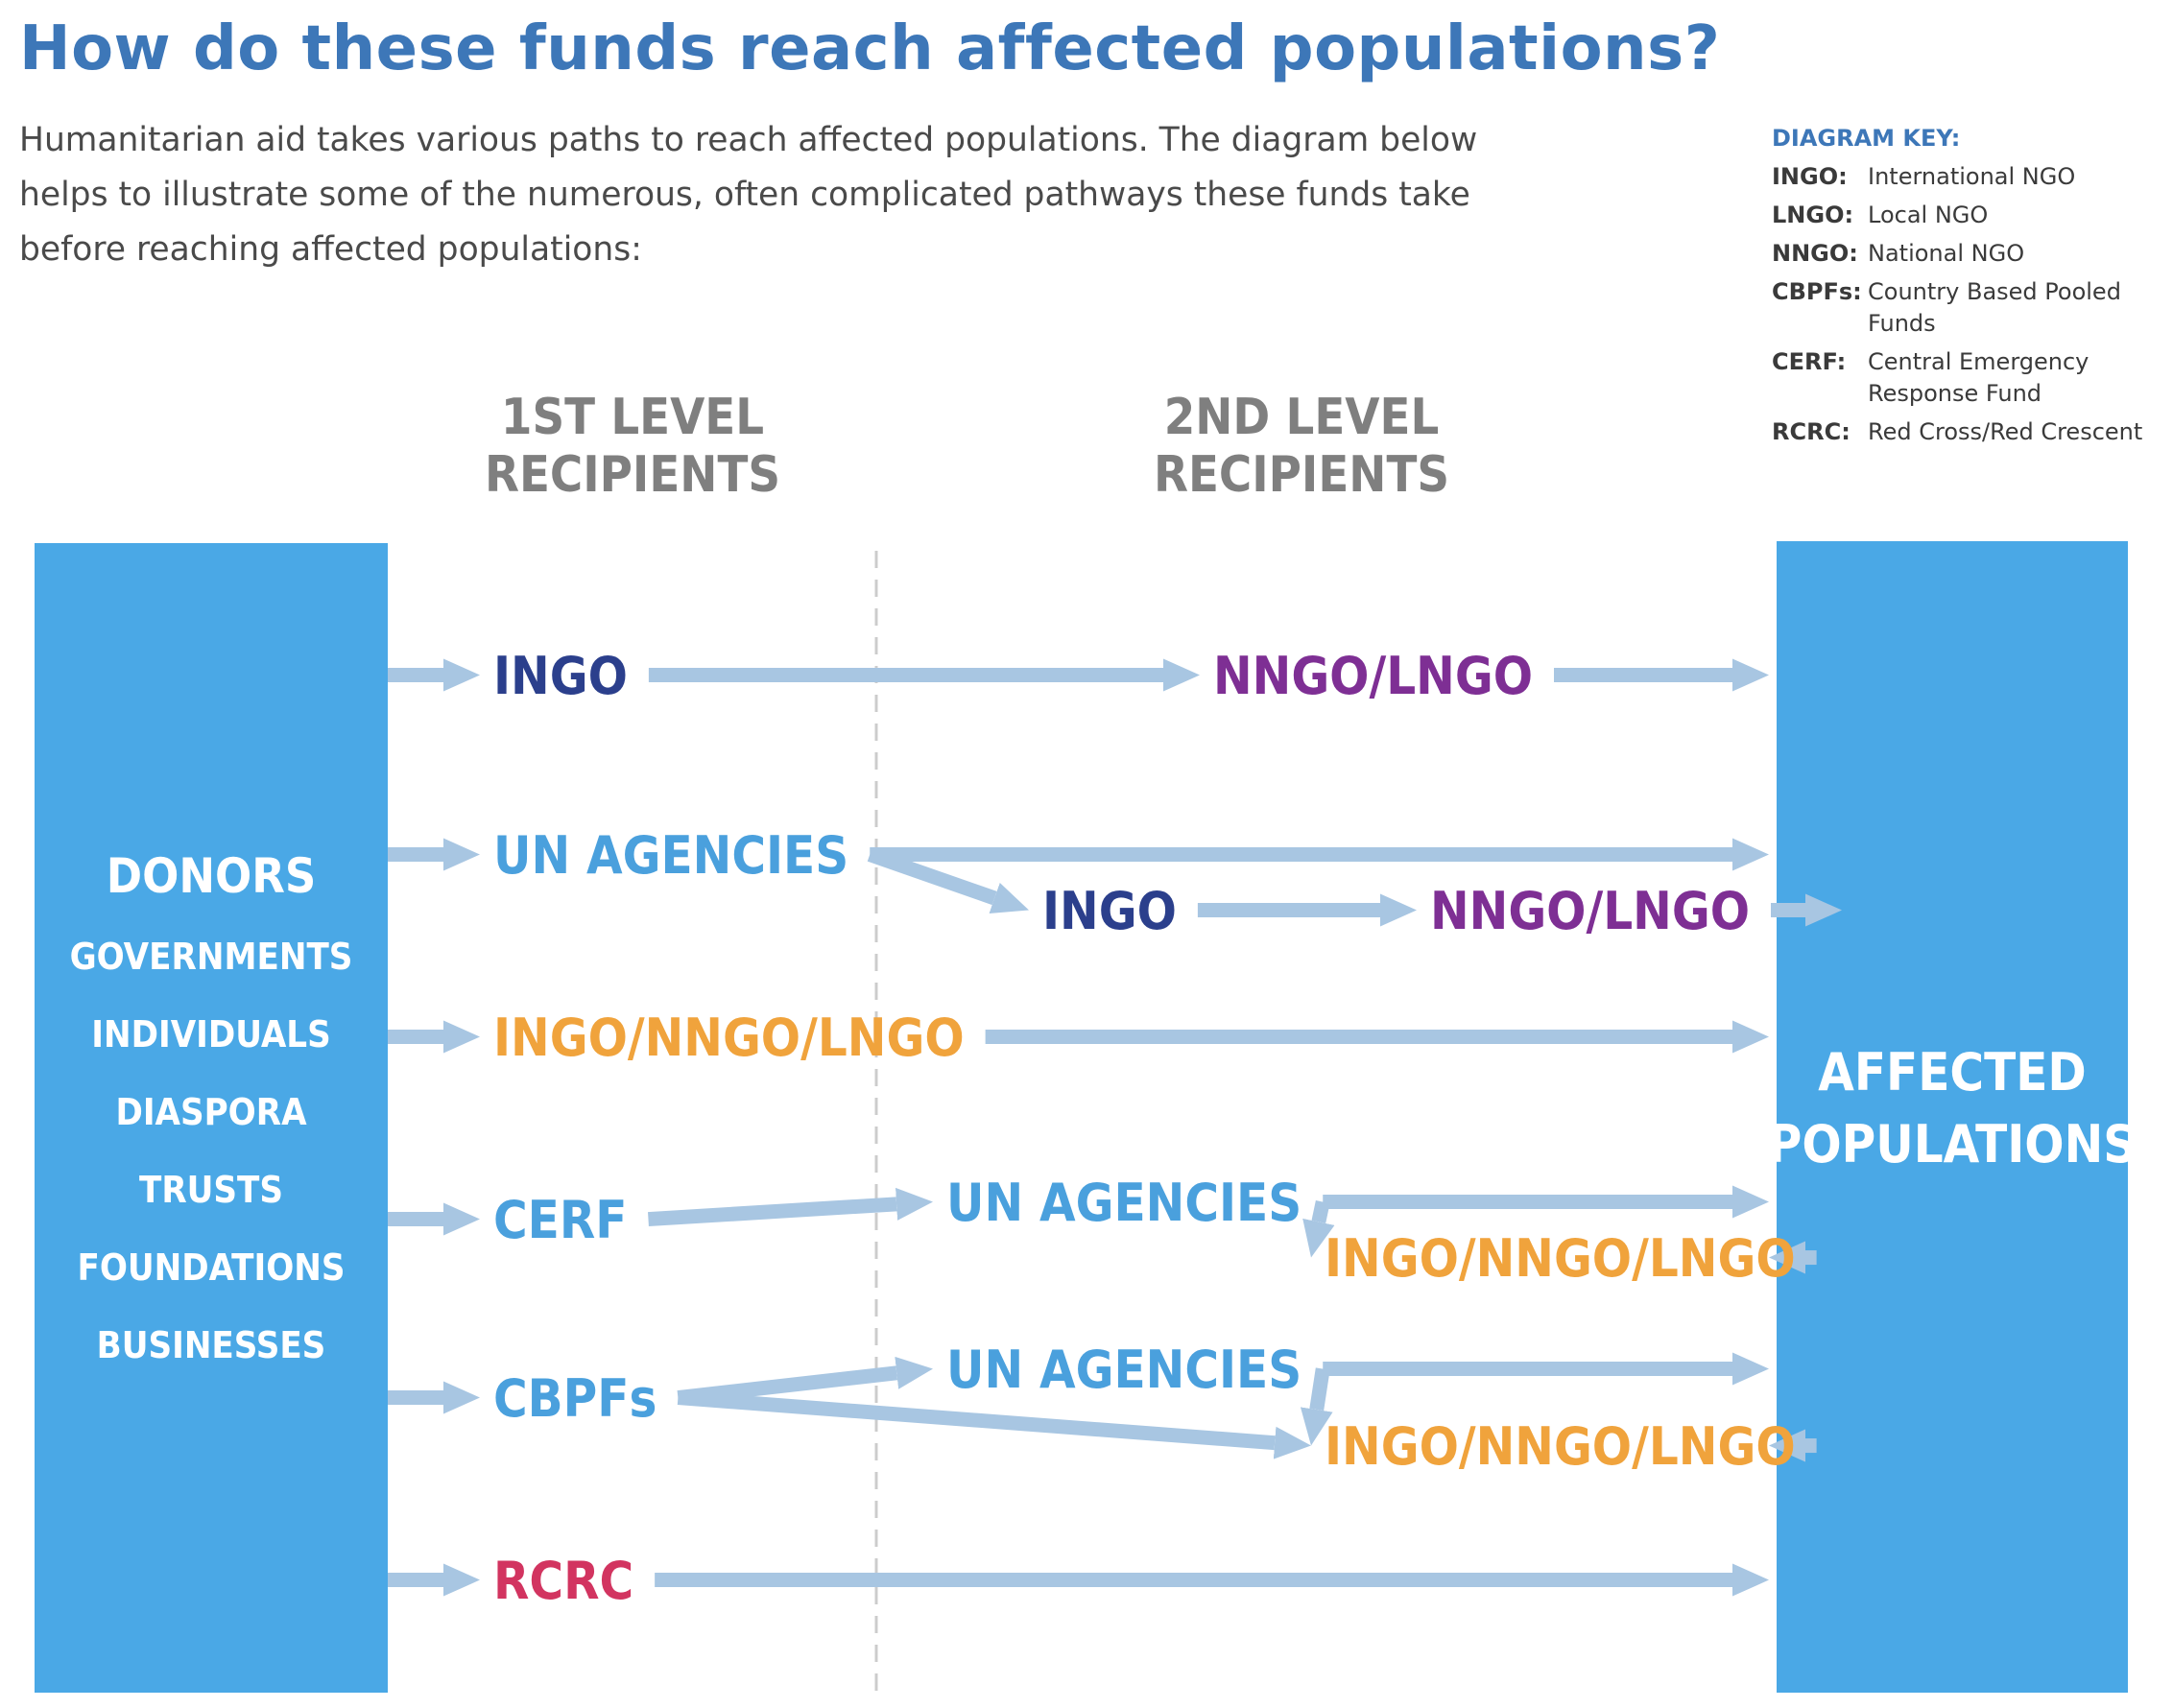 The height and width of the screenshot is (1708, 2173). I want to click on donor-governments: GOVERNMENTS, so click(212, 957).